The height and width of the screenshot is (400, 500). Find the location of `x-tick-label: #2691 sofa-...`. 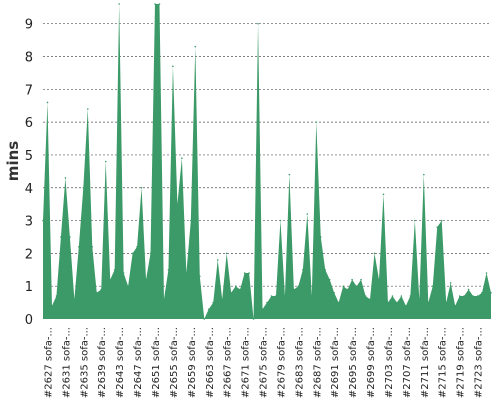

x-tick-label: #2691 sofa-... is located at coordinates (335, 362).